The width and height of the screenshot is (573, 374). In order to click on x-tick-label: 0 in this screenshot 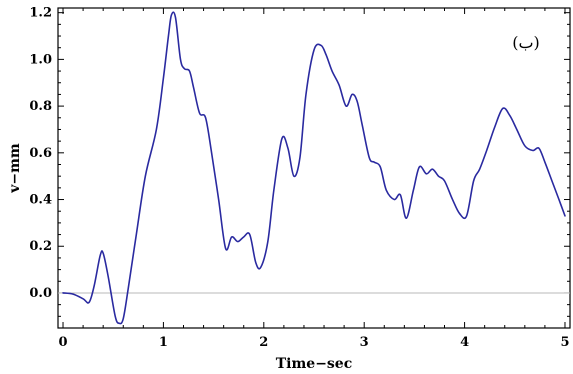, I will do `click(62, 342)`.